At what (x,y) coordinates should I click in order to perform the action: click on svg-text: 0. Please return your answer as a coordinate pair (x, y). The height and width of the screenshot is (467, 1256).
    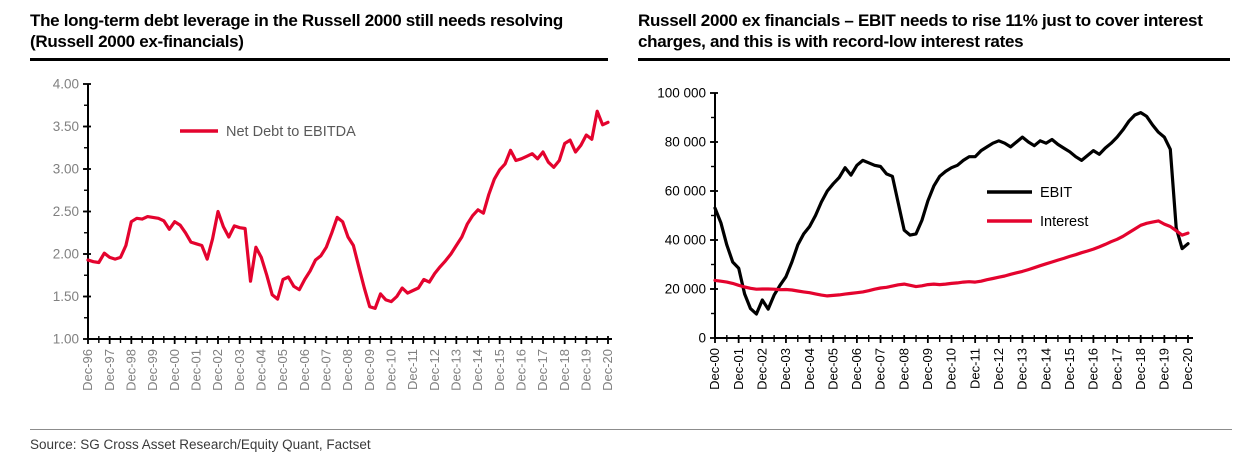
    Looking at the image, I should click on (702, 338).